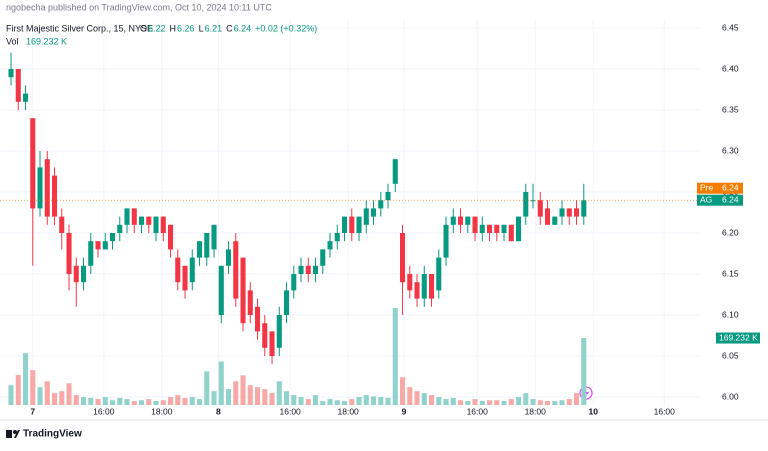 This screenshot has width=768, height=451. Describe the element at coordinates (707, 187) in the screenshot. I see `price-label-name: Pre` at that location.